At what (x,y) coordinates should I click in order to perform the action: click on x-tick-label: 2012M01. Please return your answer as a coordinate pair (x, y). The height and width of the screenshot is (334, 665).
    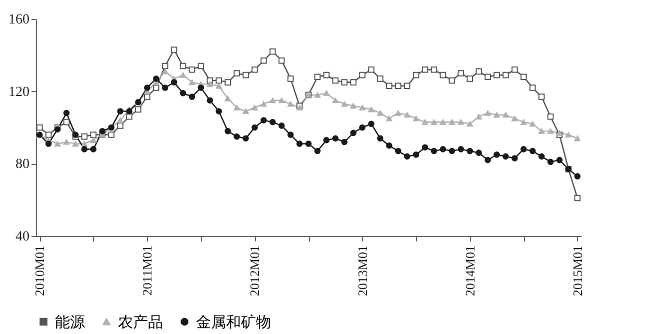
    Looking at the image, I should click on (254, 271).